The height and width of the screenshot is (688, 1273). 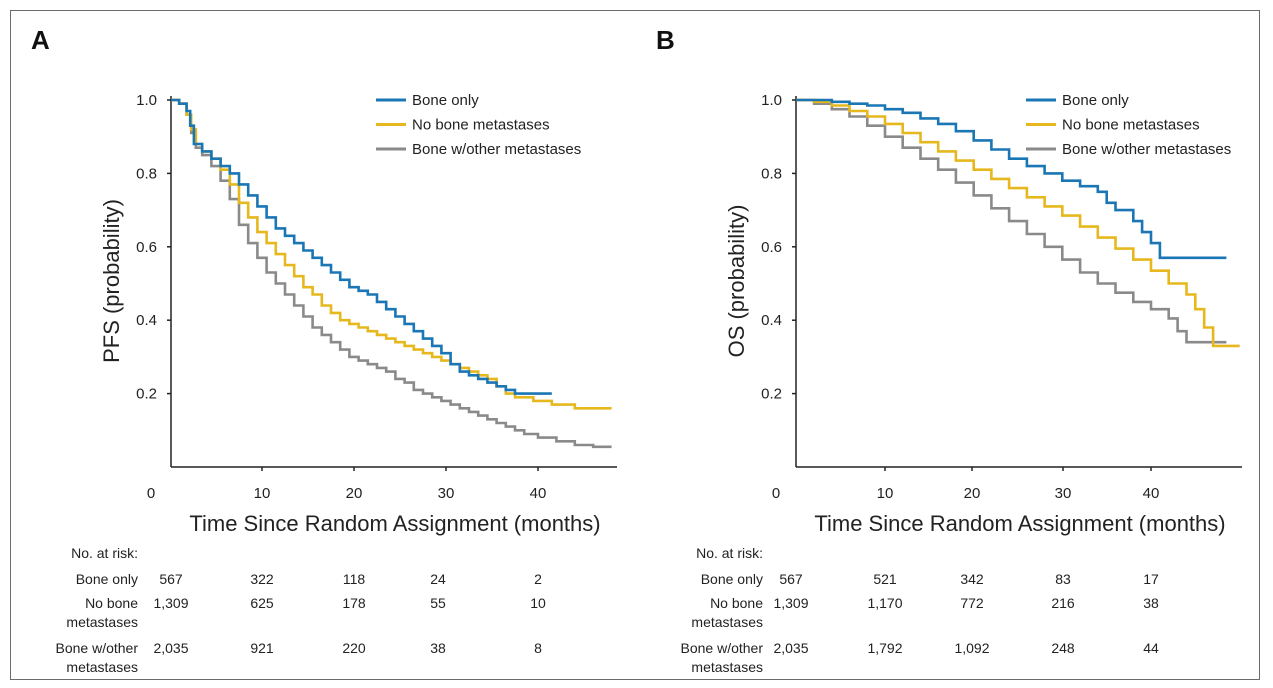 I want to click on risk-cell: 24, so click(x=438, y=579).